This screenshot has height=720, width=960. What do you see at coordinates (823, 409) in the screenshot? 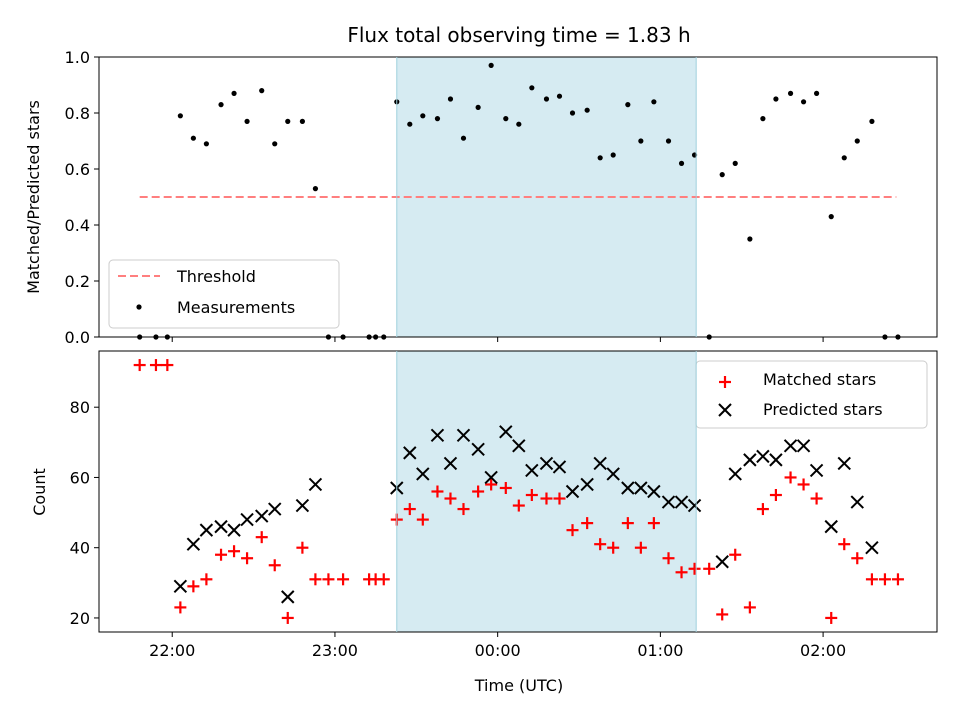
I see `predicted-legend-label: Predicted stars` at bounding box center [823, 409].